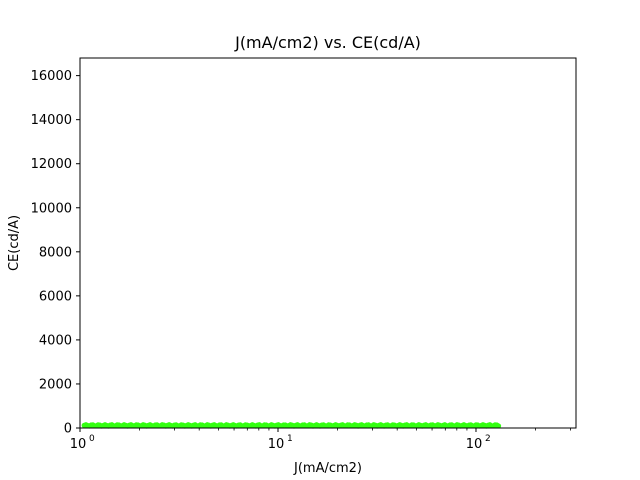 This screenshot has width=640, height=480. I want to click on data-point, so click(498, 426).